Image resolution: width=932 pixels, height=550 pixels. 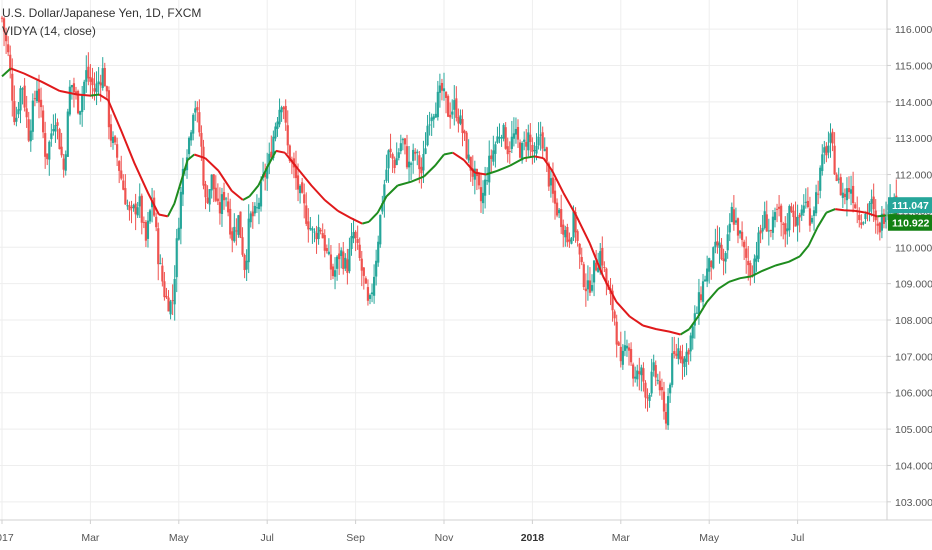 I want to click on time-tick-label: Mar, so click(x=621, y=538).